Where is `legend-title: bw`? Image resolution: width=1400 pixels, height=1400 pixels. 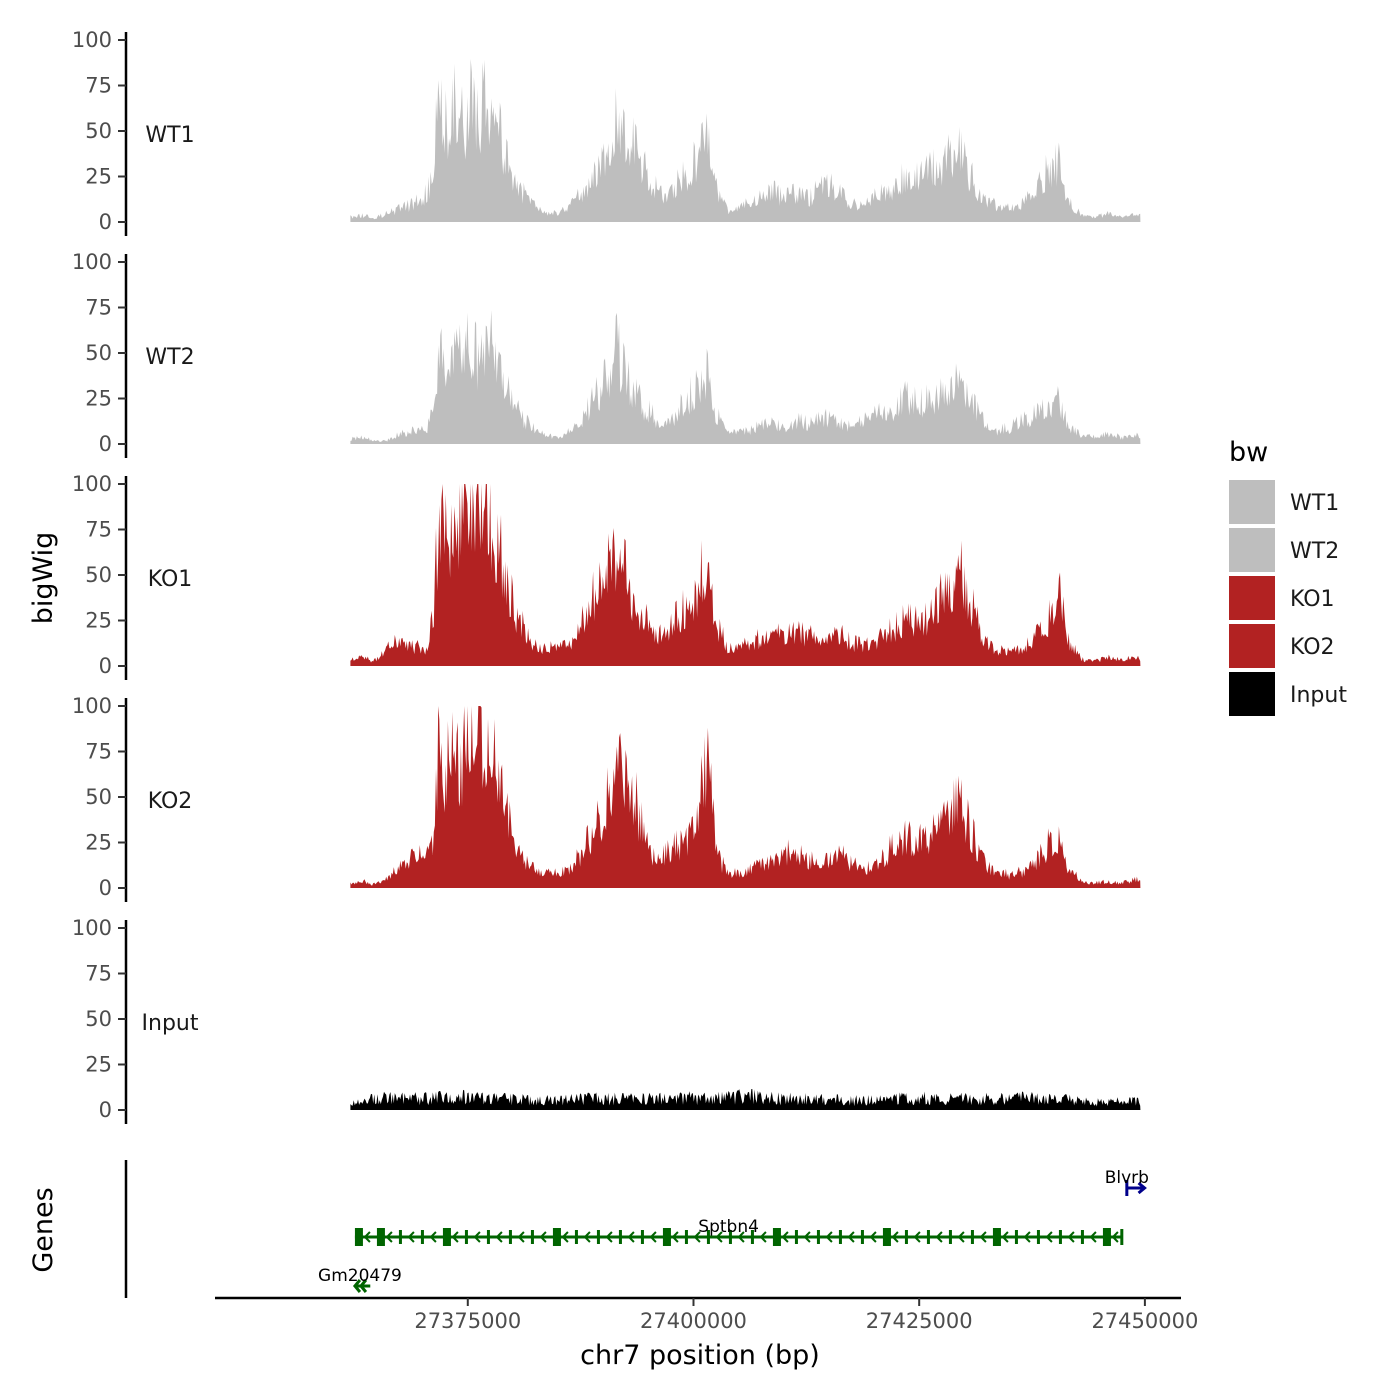
legend-title: bw is located at coordinates (1248, 452).